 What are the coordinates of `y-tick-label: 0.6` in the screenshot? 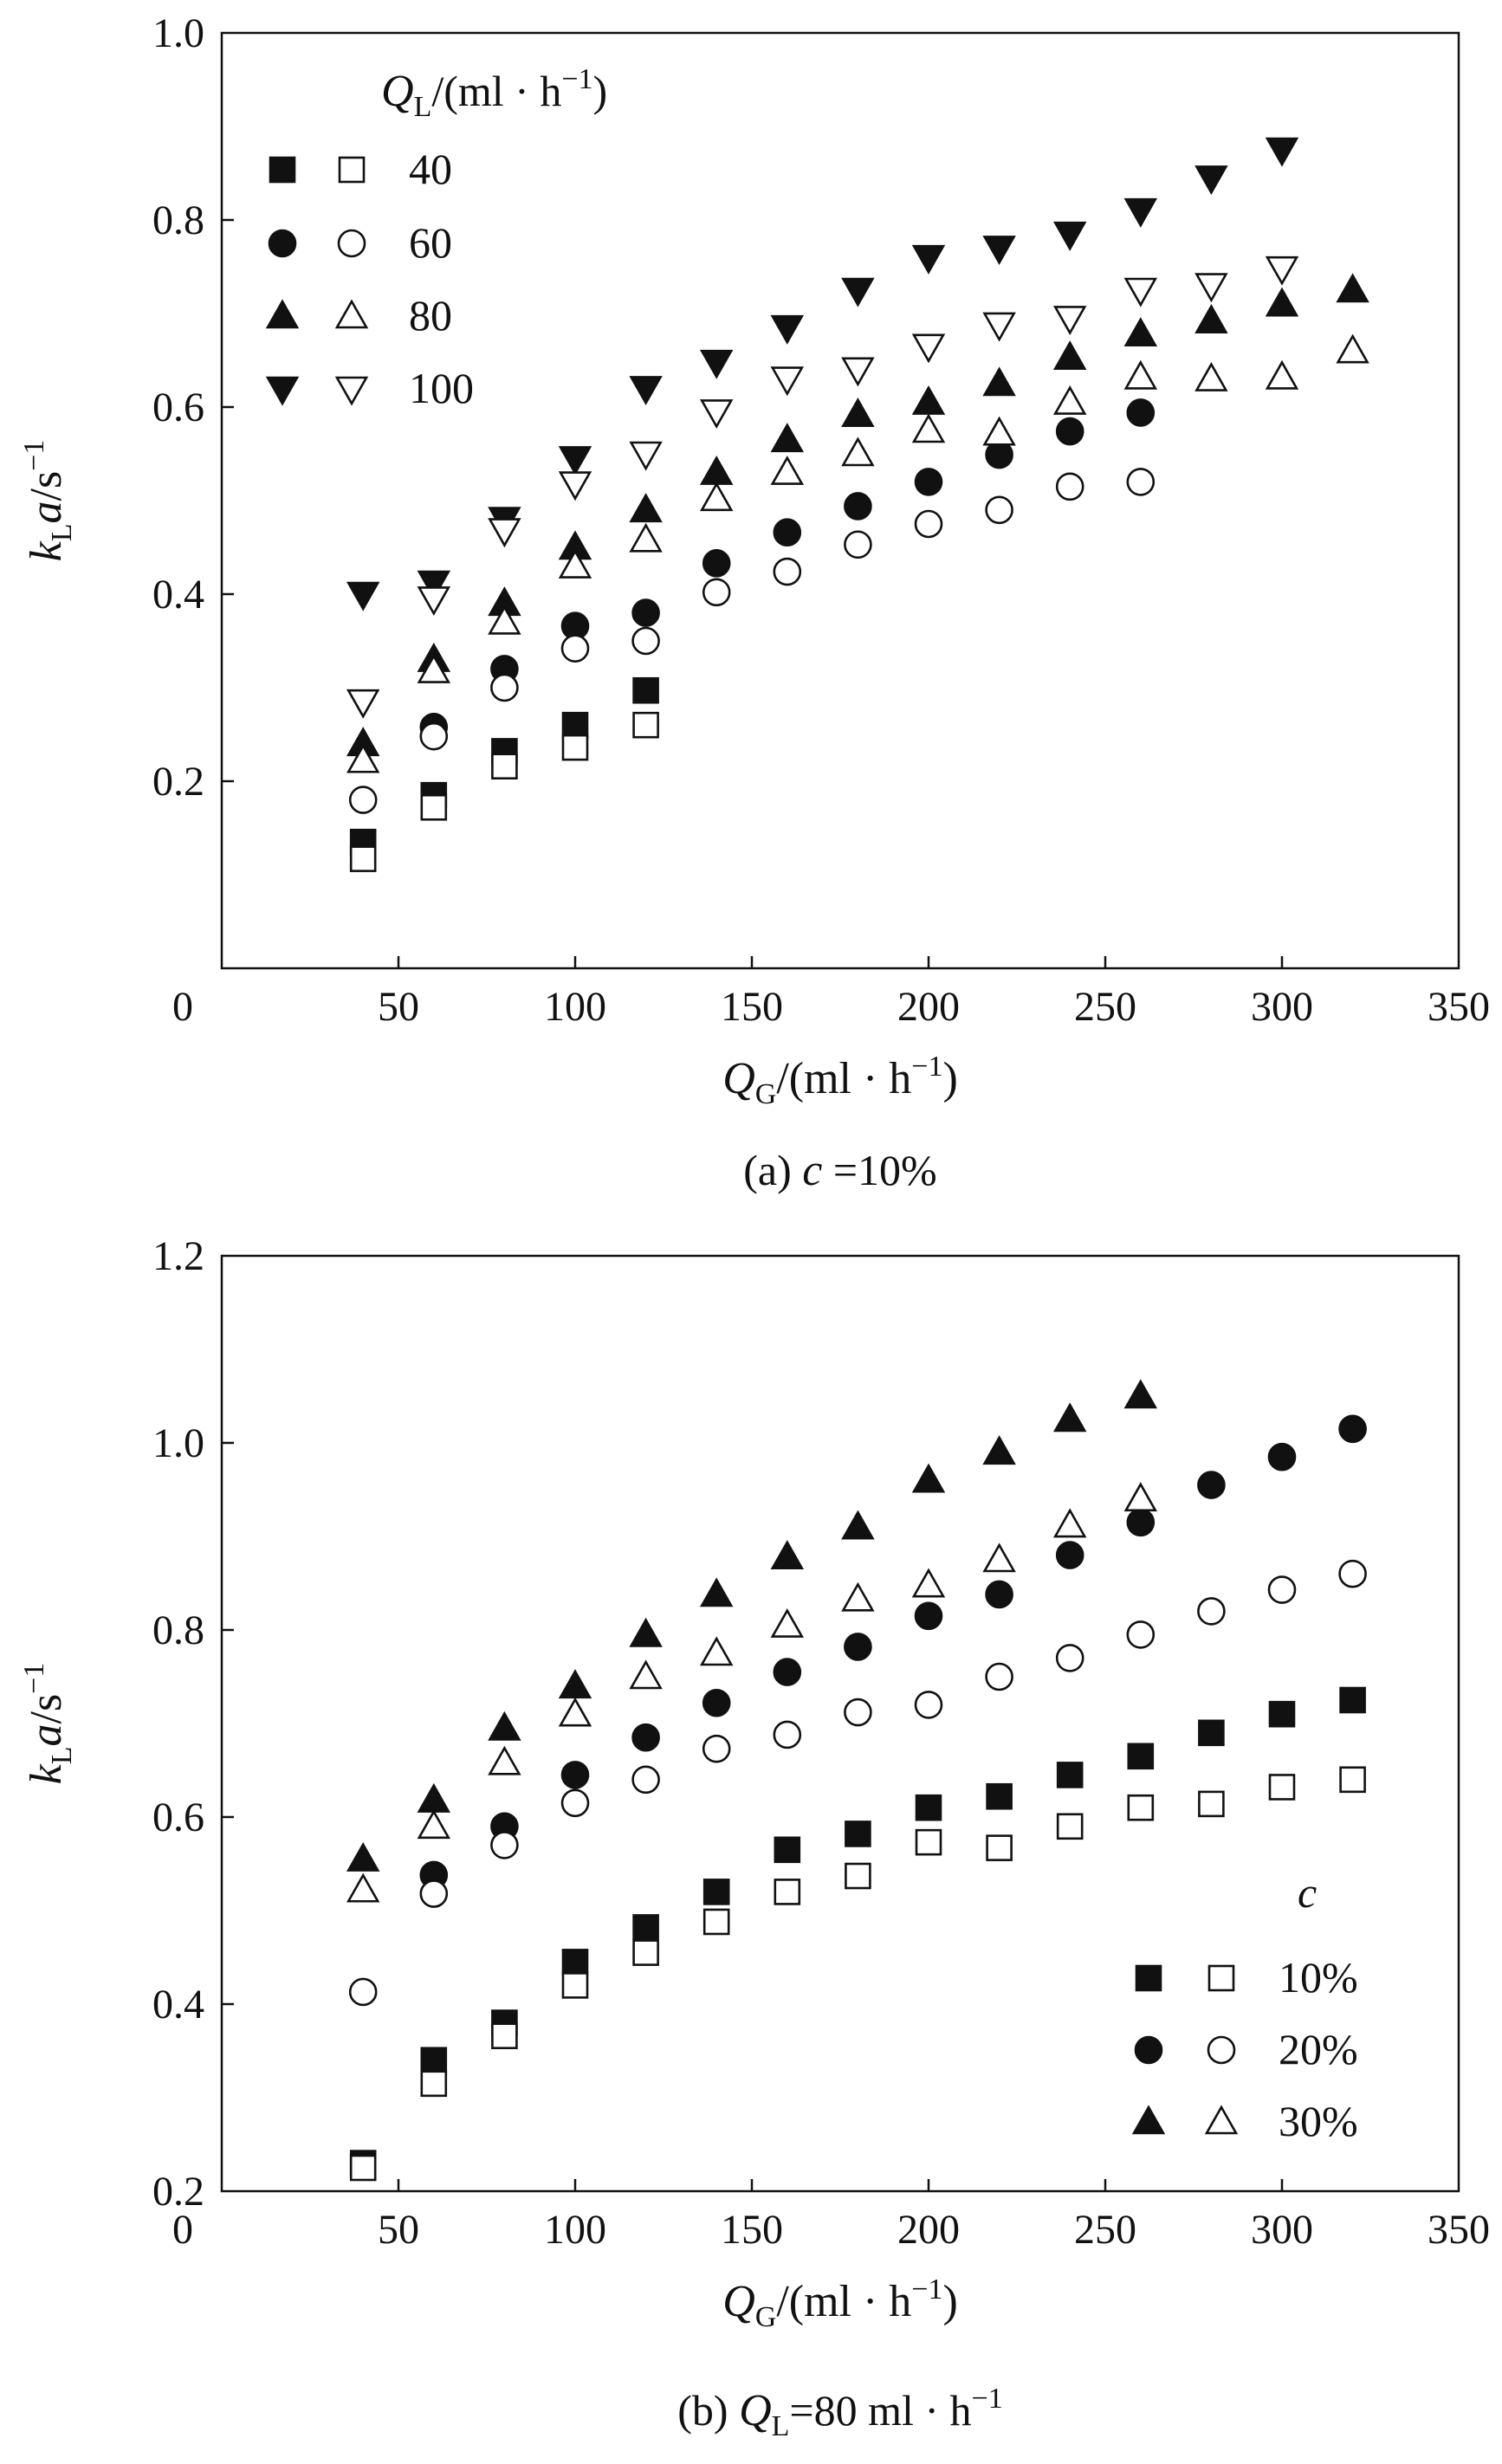 It's located at (178, 407).